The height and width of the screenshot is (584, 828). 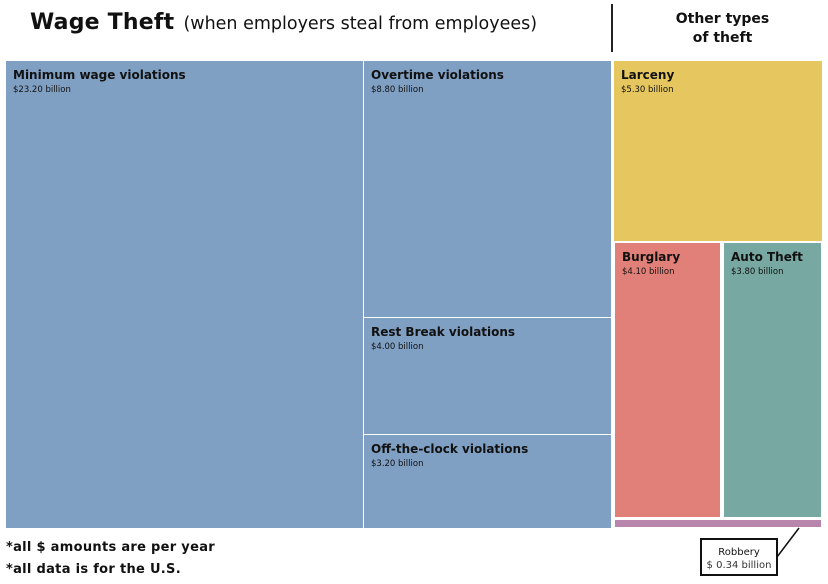 I want to click on tile-rest-break-value: $4.00 billion, so click(x=397, y=347).